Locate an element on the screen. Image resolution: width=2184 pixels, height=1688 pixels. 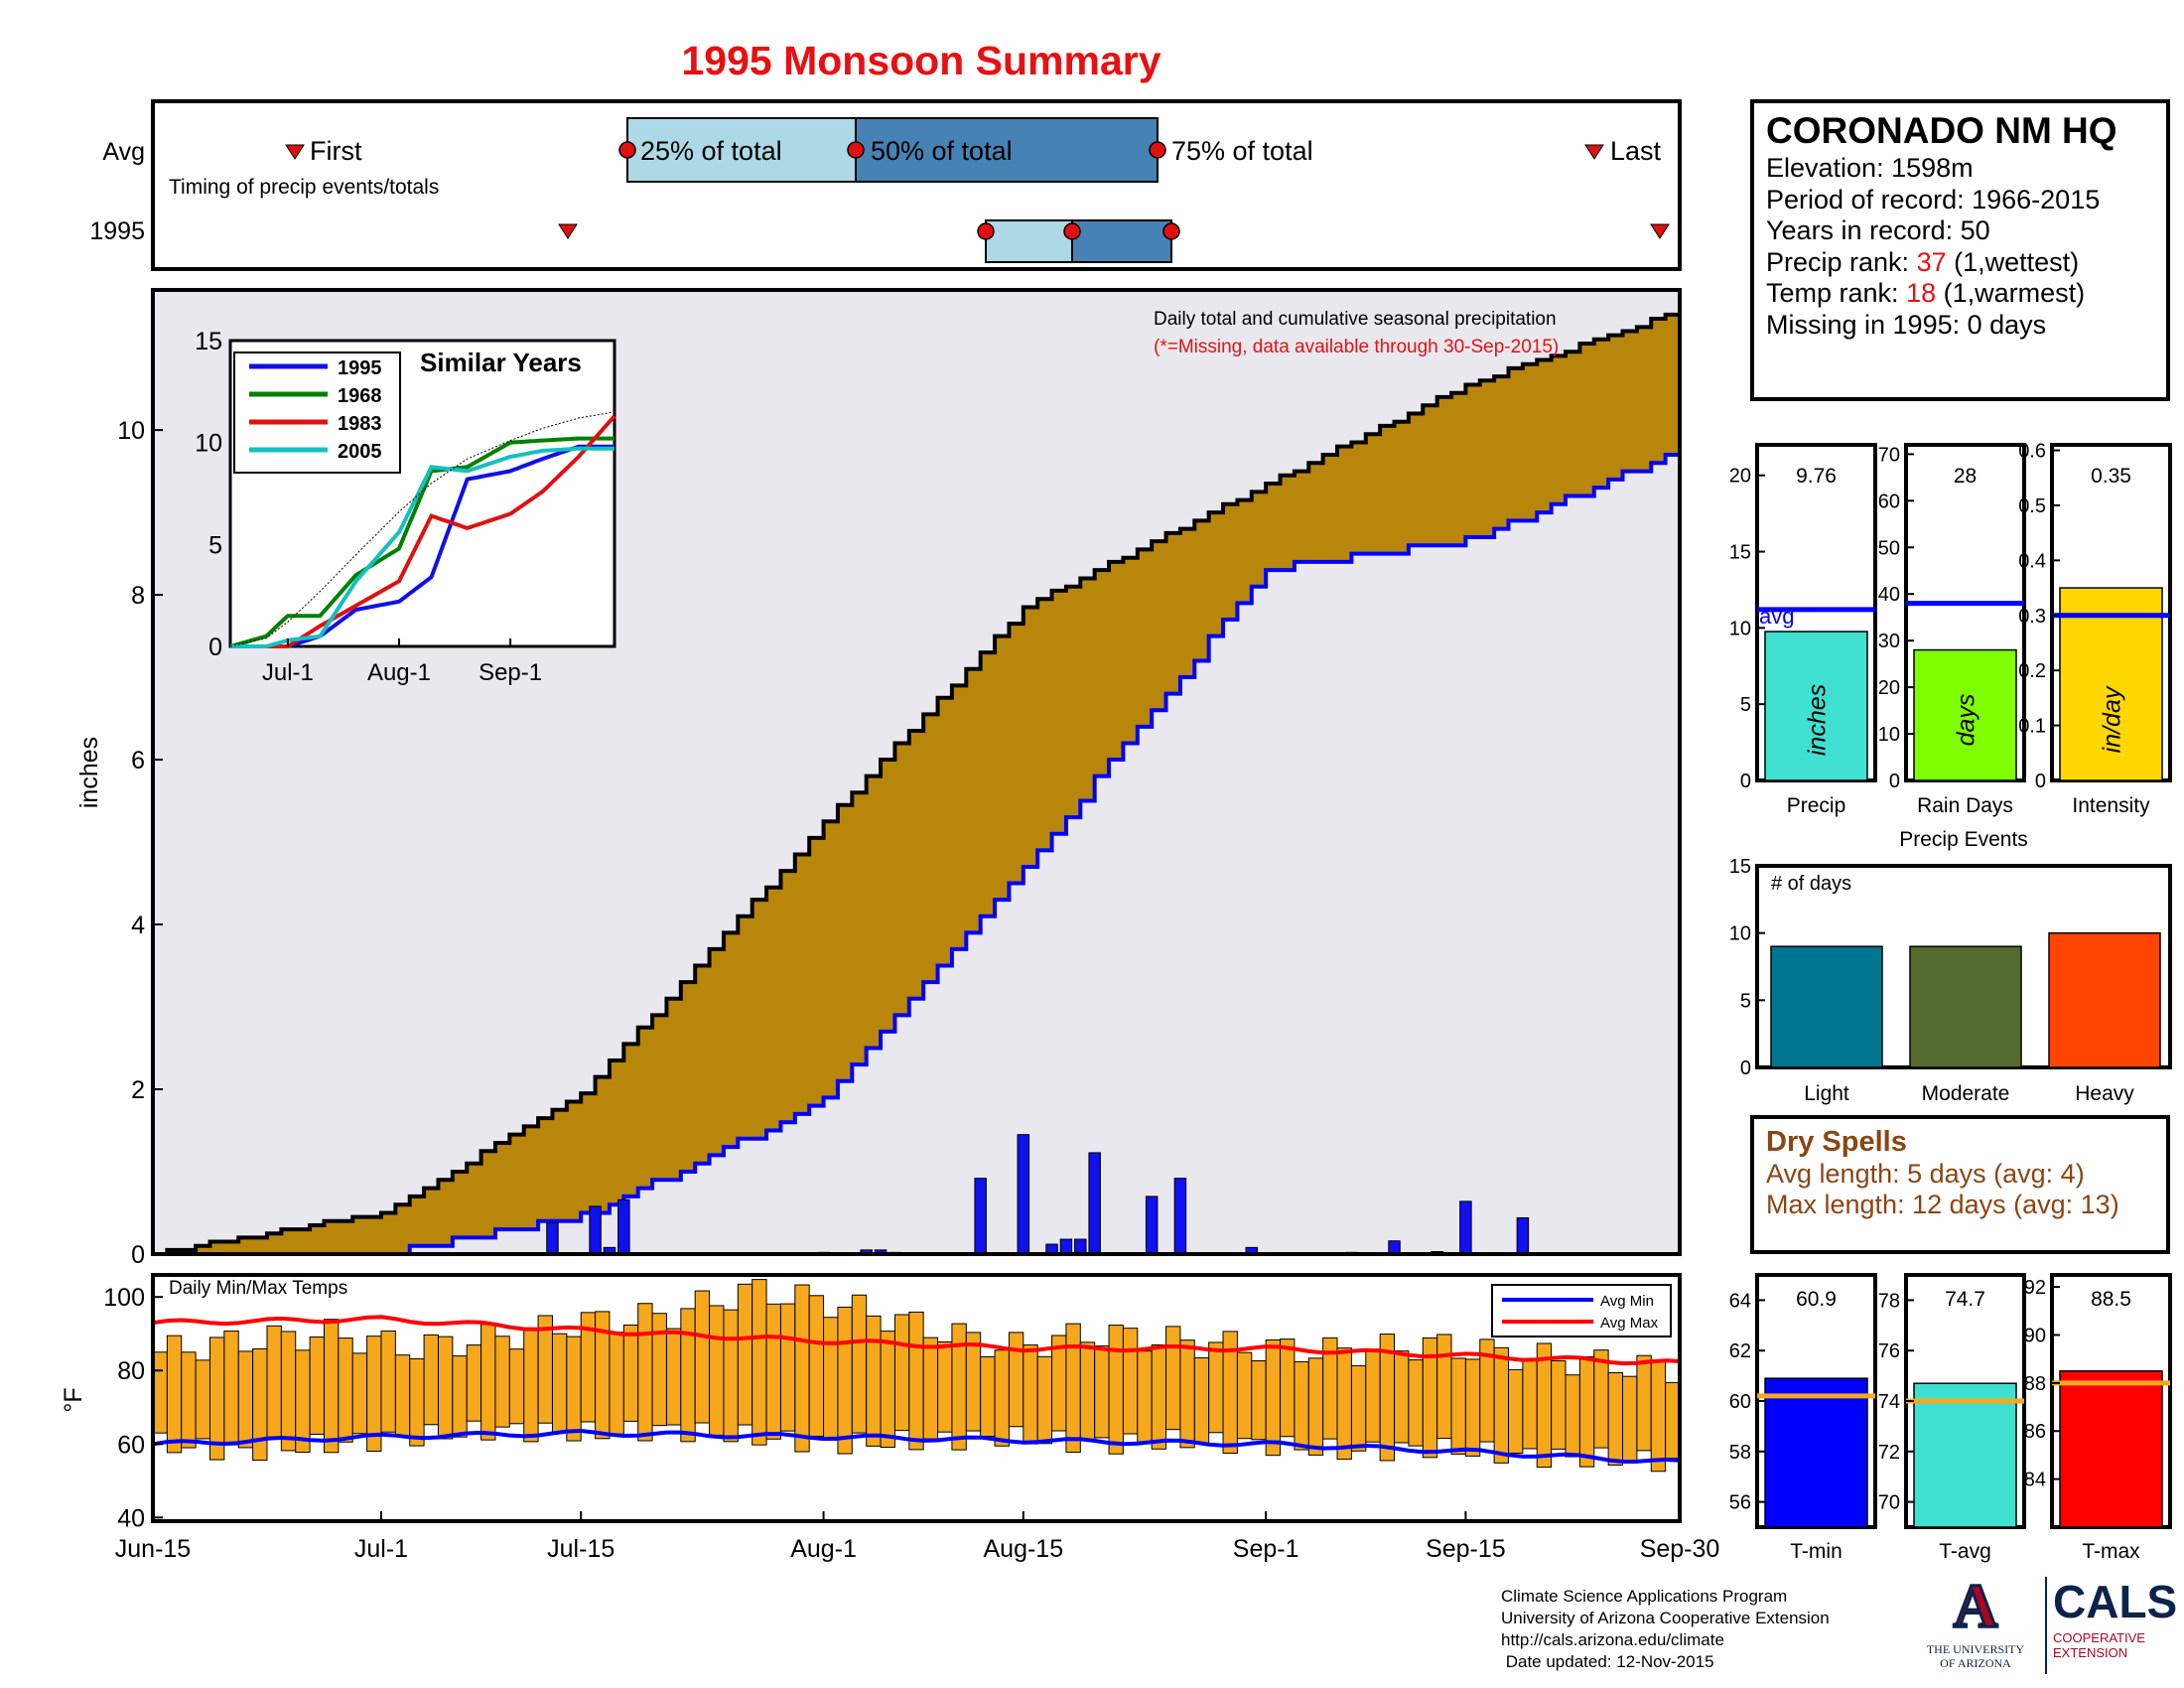
avg-last-label: Last is located at coordinates (1636, 151).